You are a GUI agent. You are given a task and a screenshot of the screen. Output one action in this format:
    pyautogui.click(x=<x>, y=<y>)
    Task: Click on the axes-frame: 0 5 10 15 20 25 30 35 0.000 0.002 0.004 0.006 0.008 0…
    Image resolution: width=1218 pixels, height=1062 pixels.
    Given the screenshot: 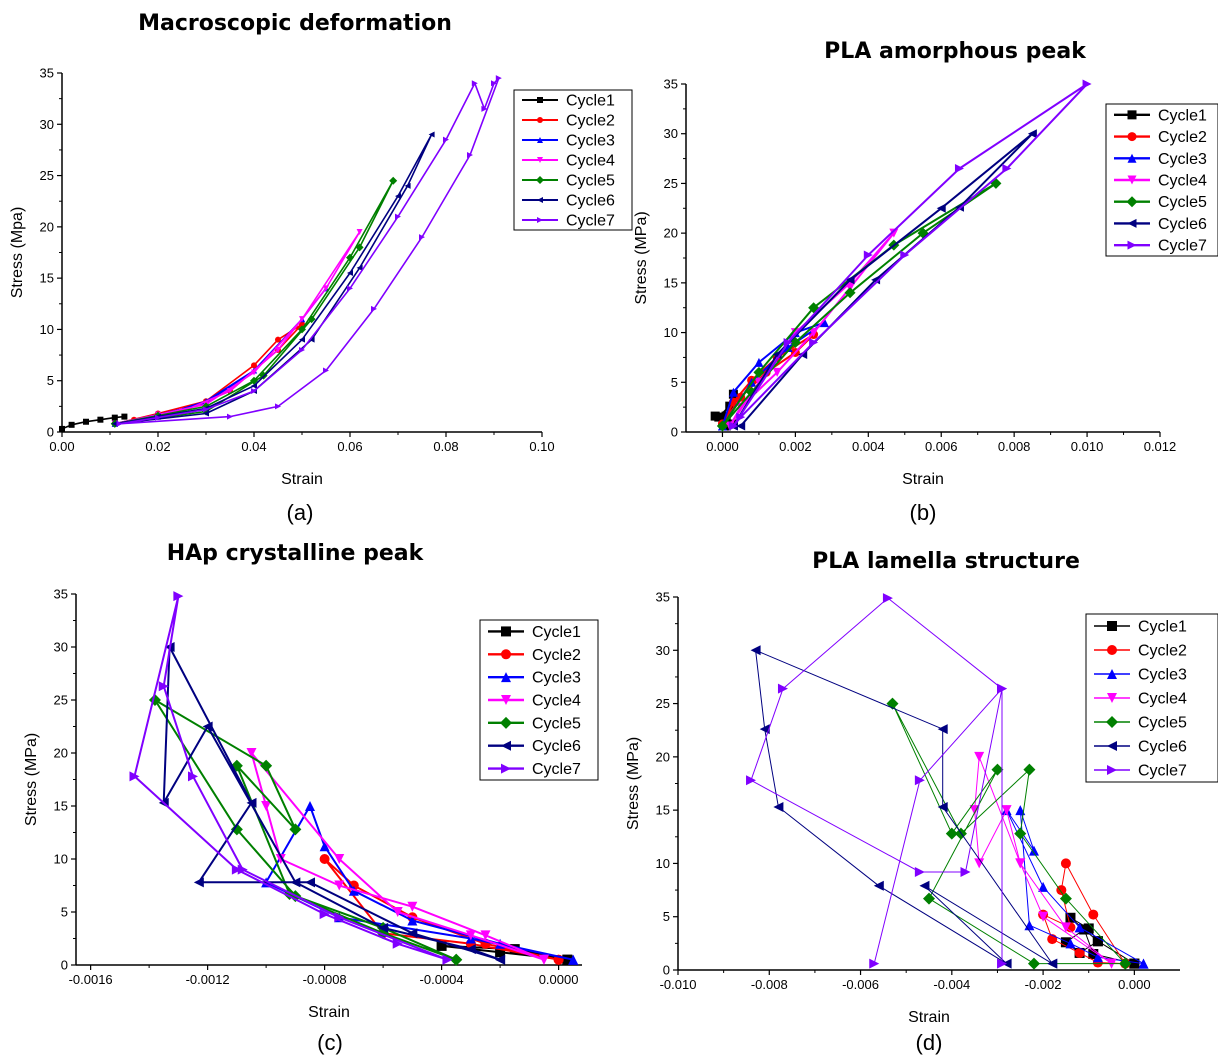 What is the action you would take?
    pyautogui.click(x=920, y=266)
    